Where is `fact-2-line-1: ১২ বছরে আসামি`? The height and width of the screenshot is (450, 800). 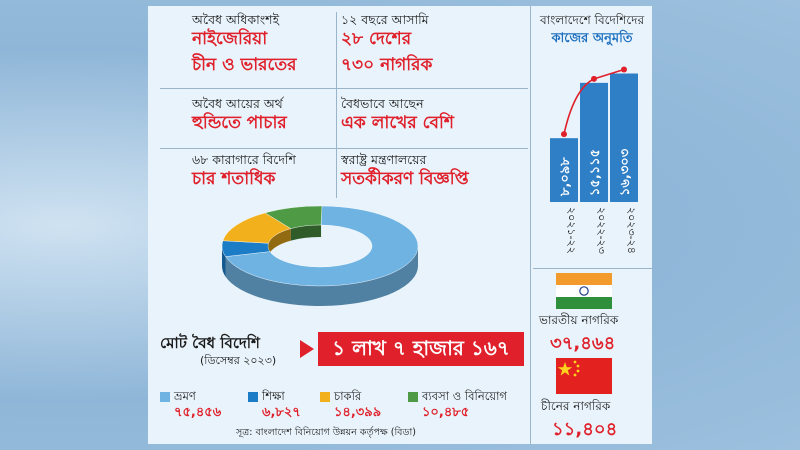 fact-2-line-1: ১২ বছরে আসামি is located at coordinates (385, 19).